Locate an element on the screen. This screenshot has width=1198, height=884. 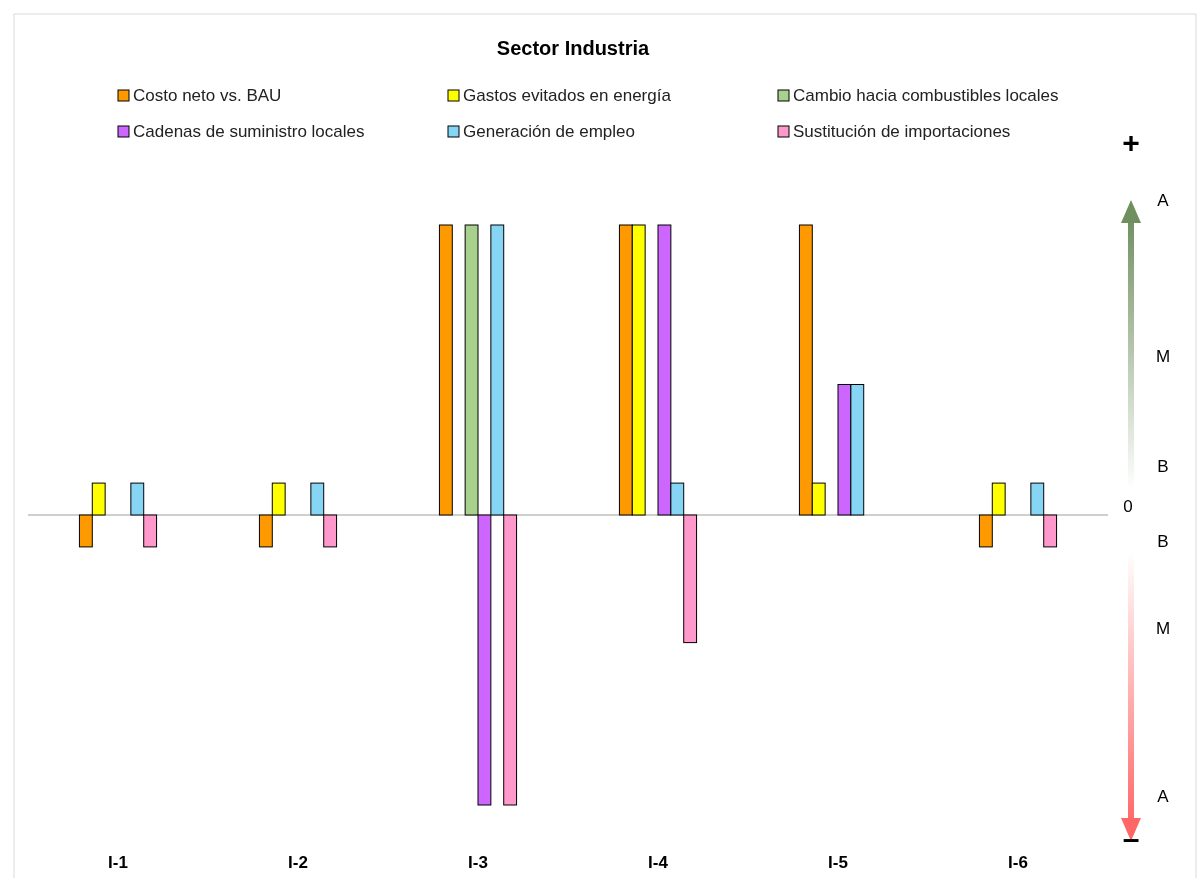
x-tick-label: I-3 is located at coordinates (478, 862).